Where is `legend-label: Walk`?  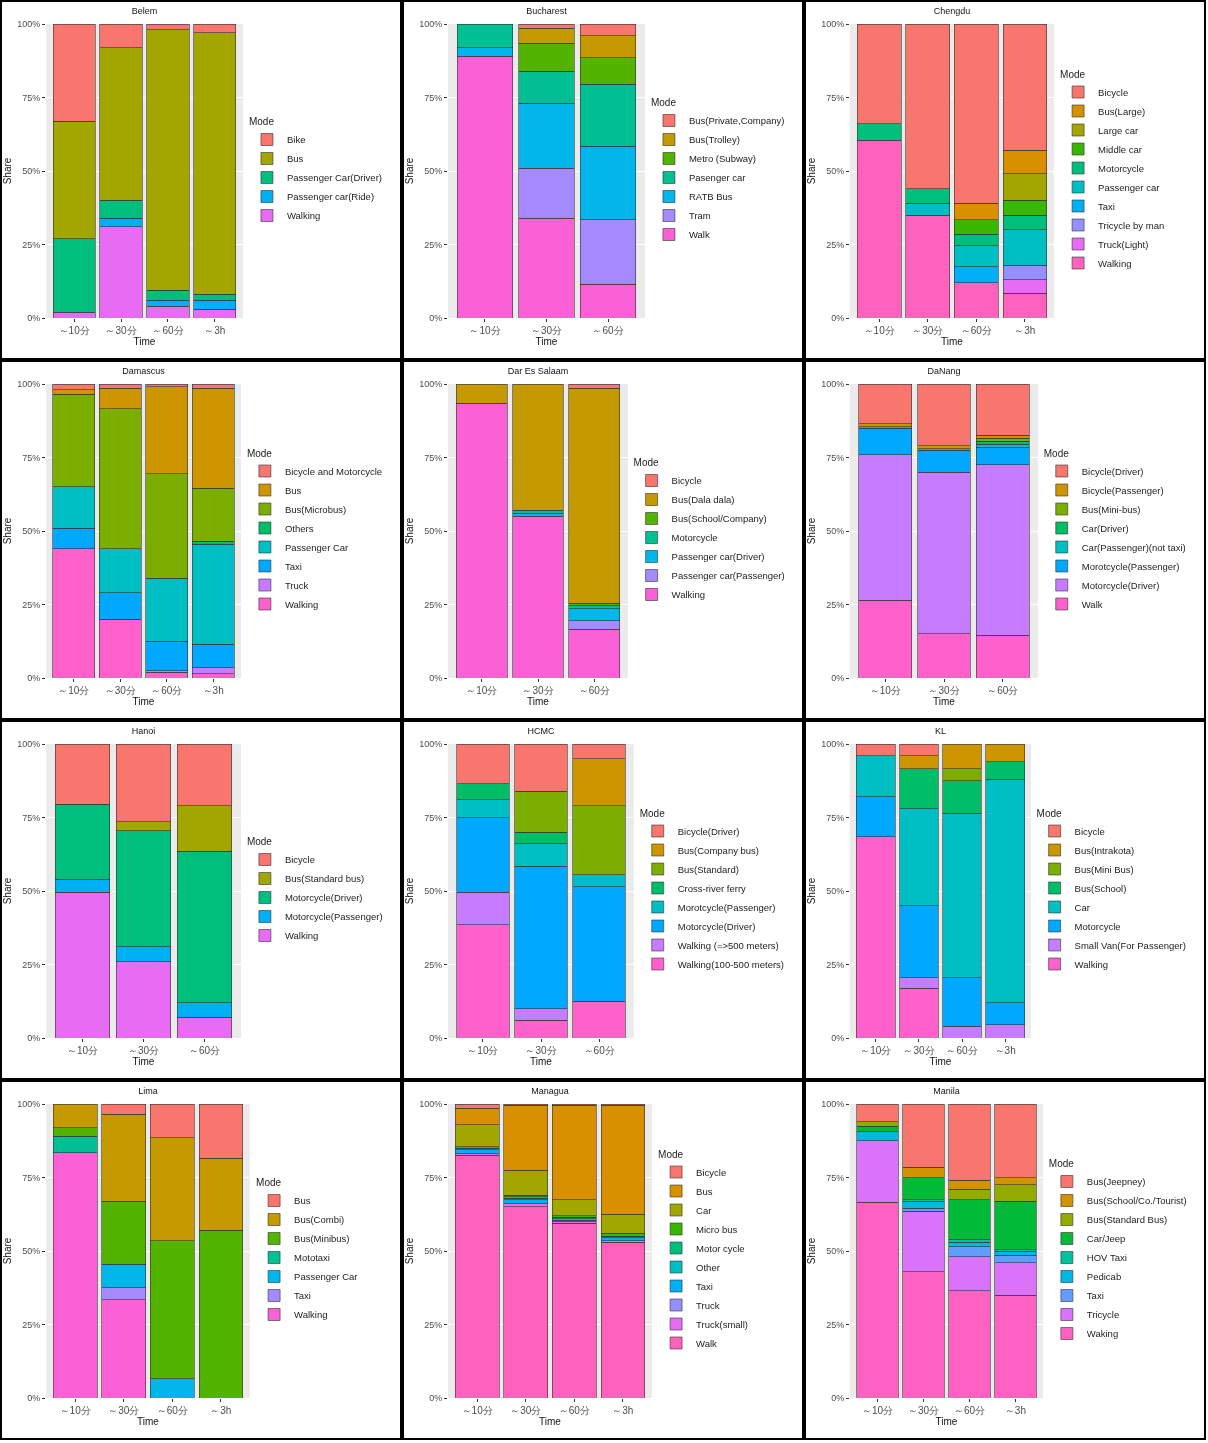
legend-label: Walk is located at coordinates (1092, 604).